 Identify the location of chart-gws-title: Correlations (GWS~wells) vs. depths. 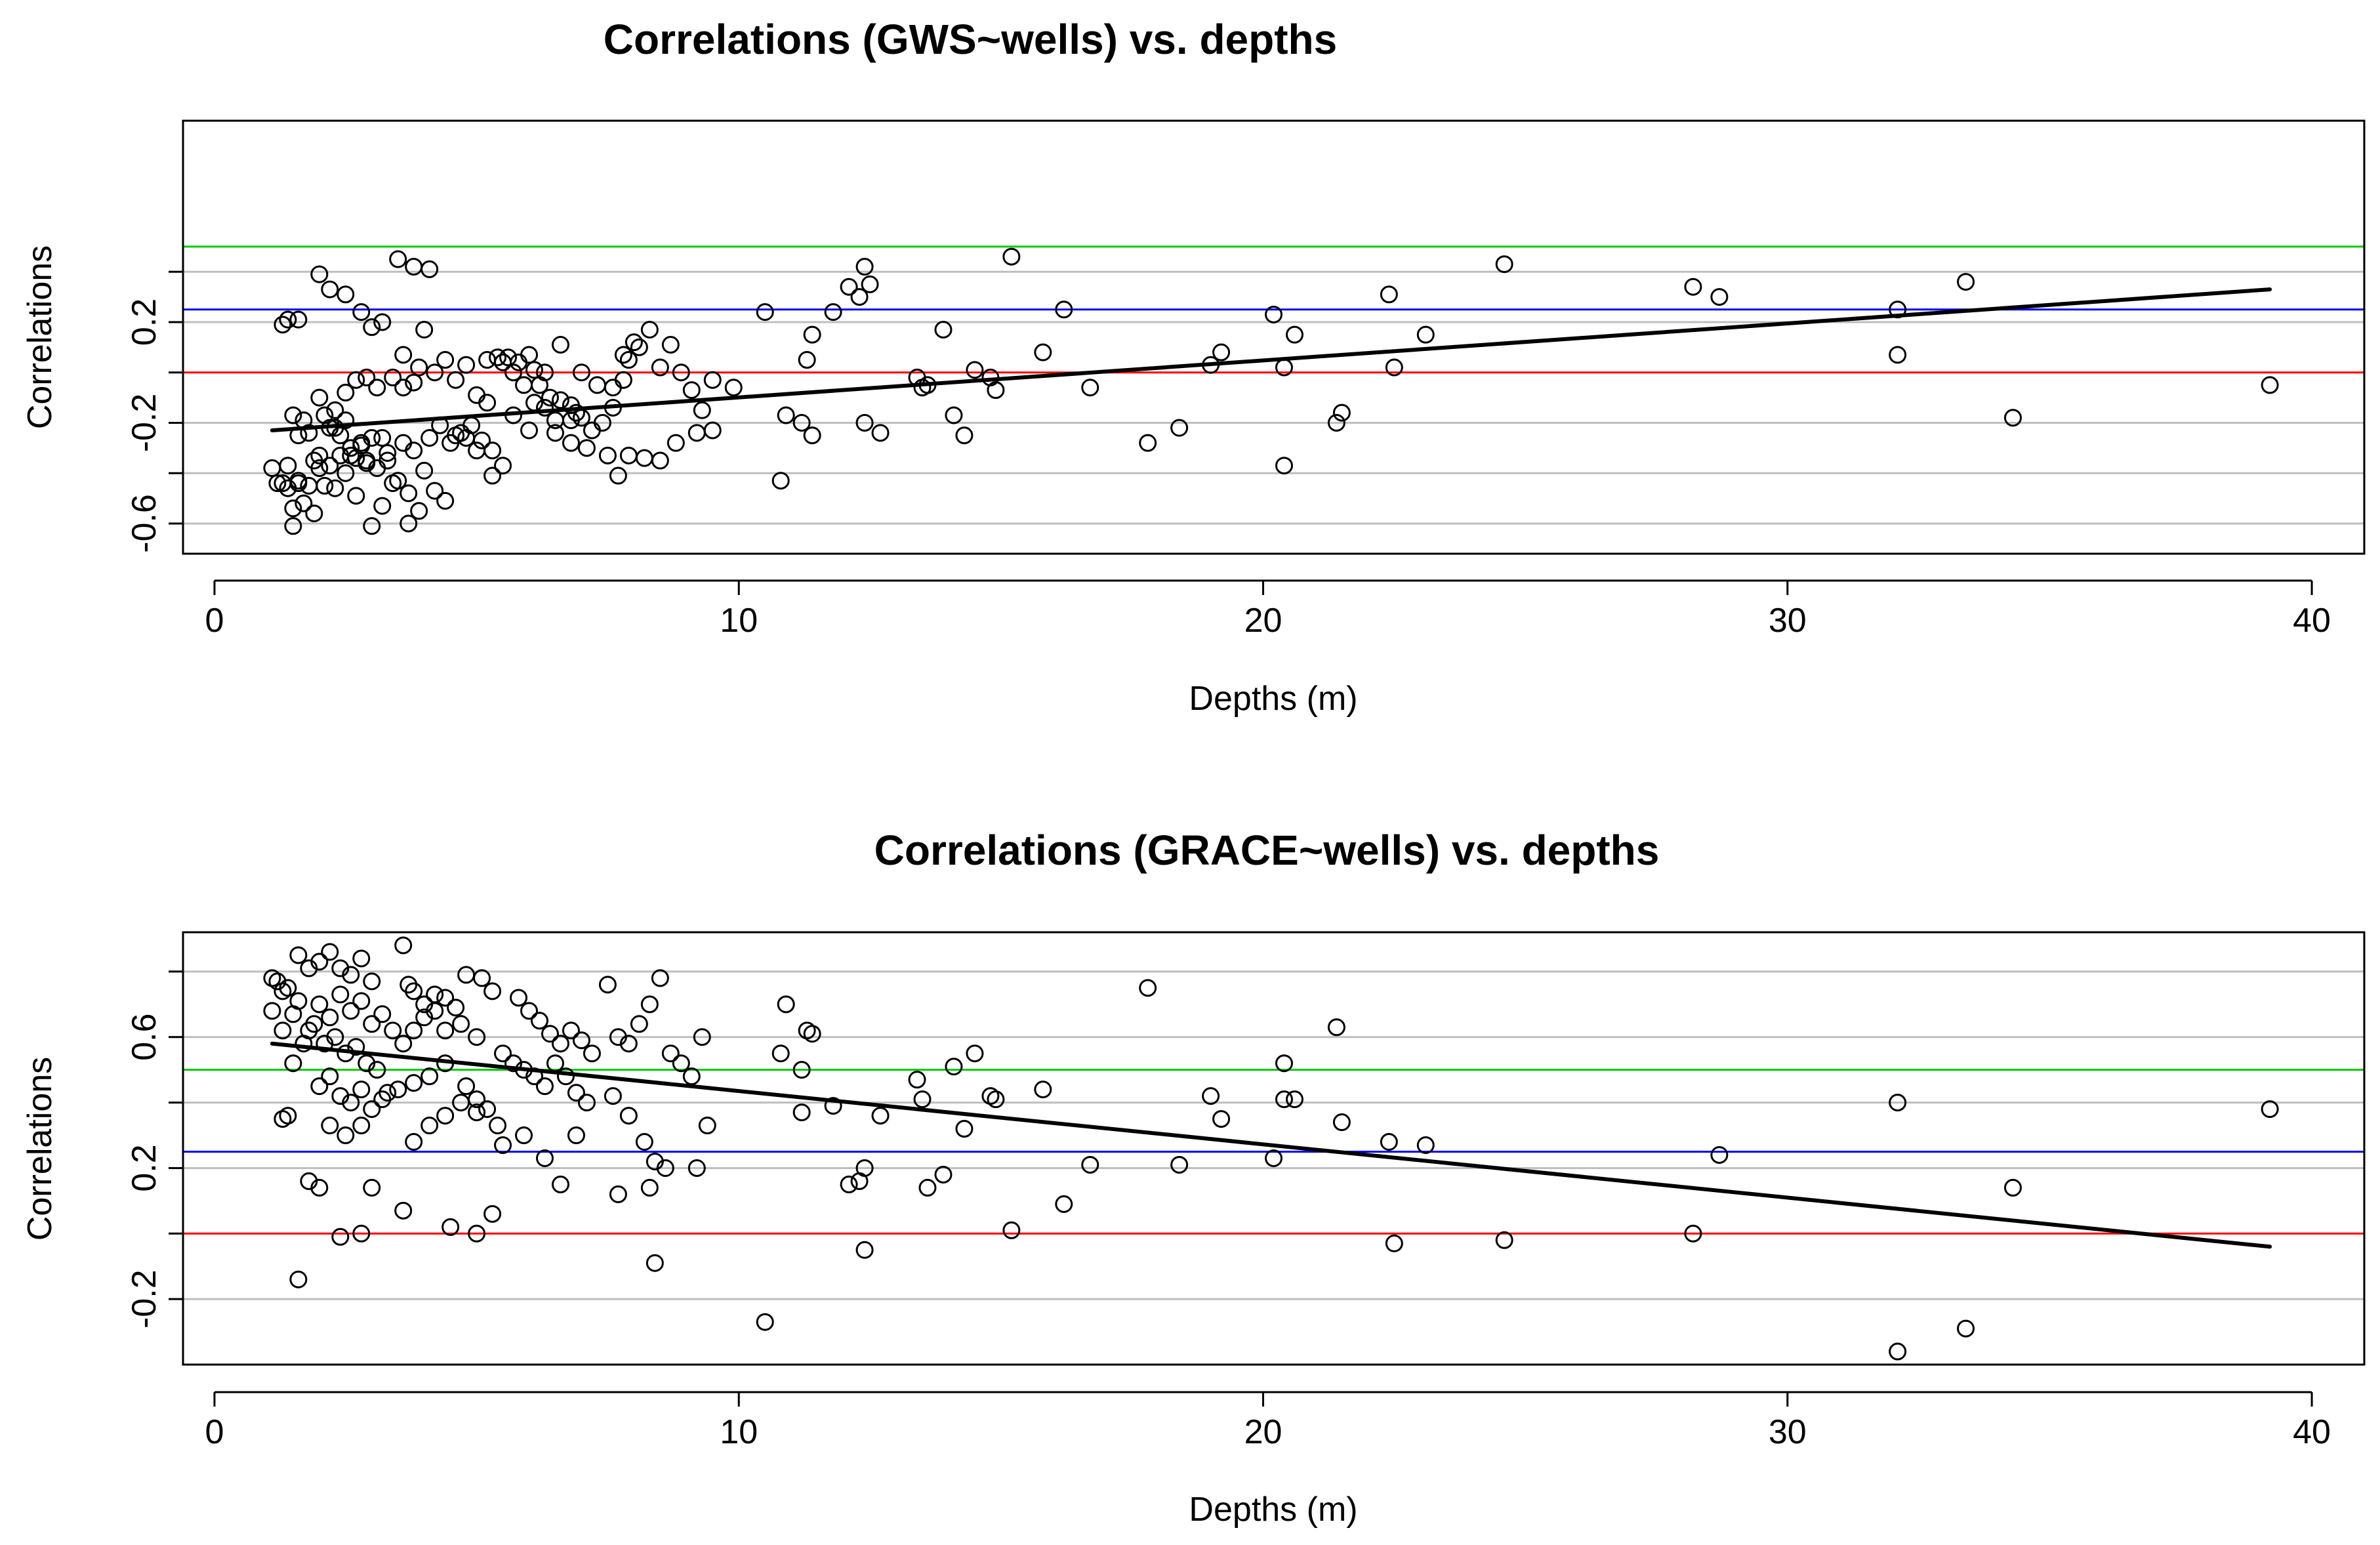
(970, 39).